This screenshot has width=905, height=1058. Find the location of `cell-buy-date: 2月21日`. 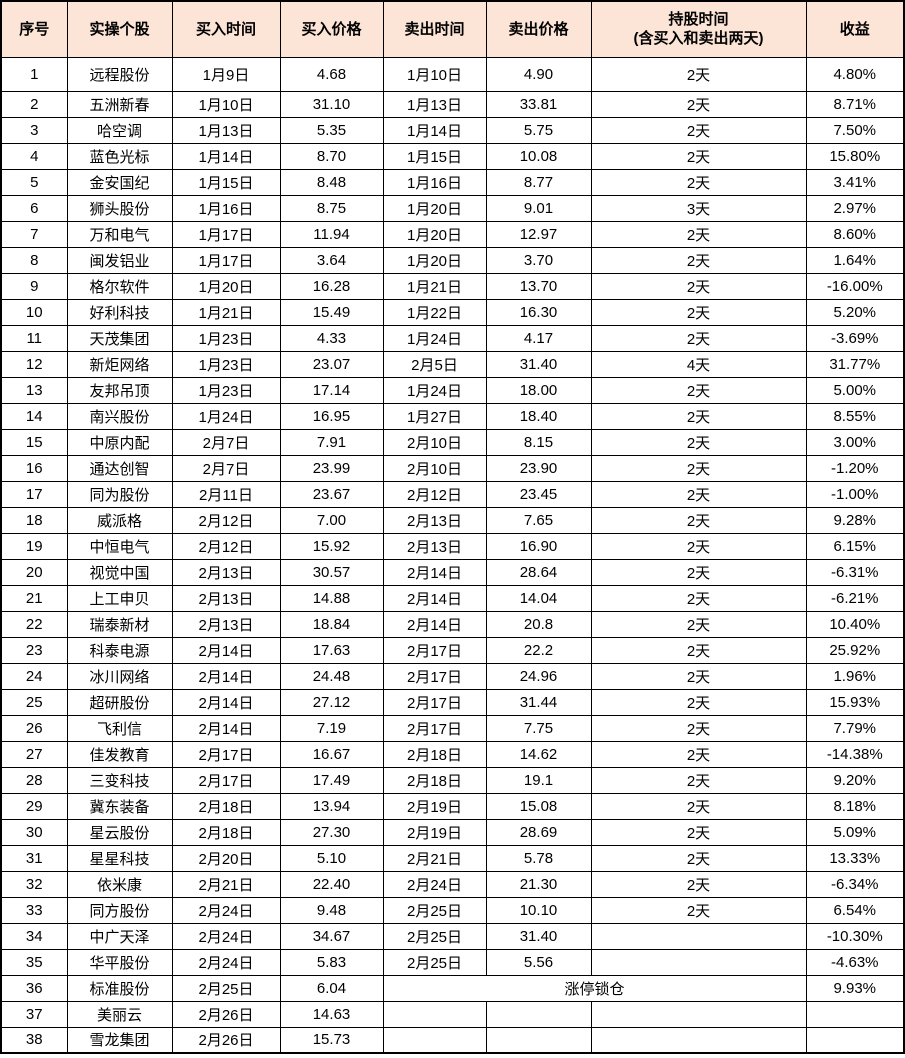

cell-buy-date: 2月21日 is located at coordinates (226, 884).